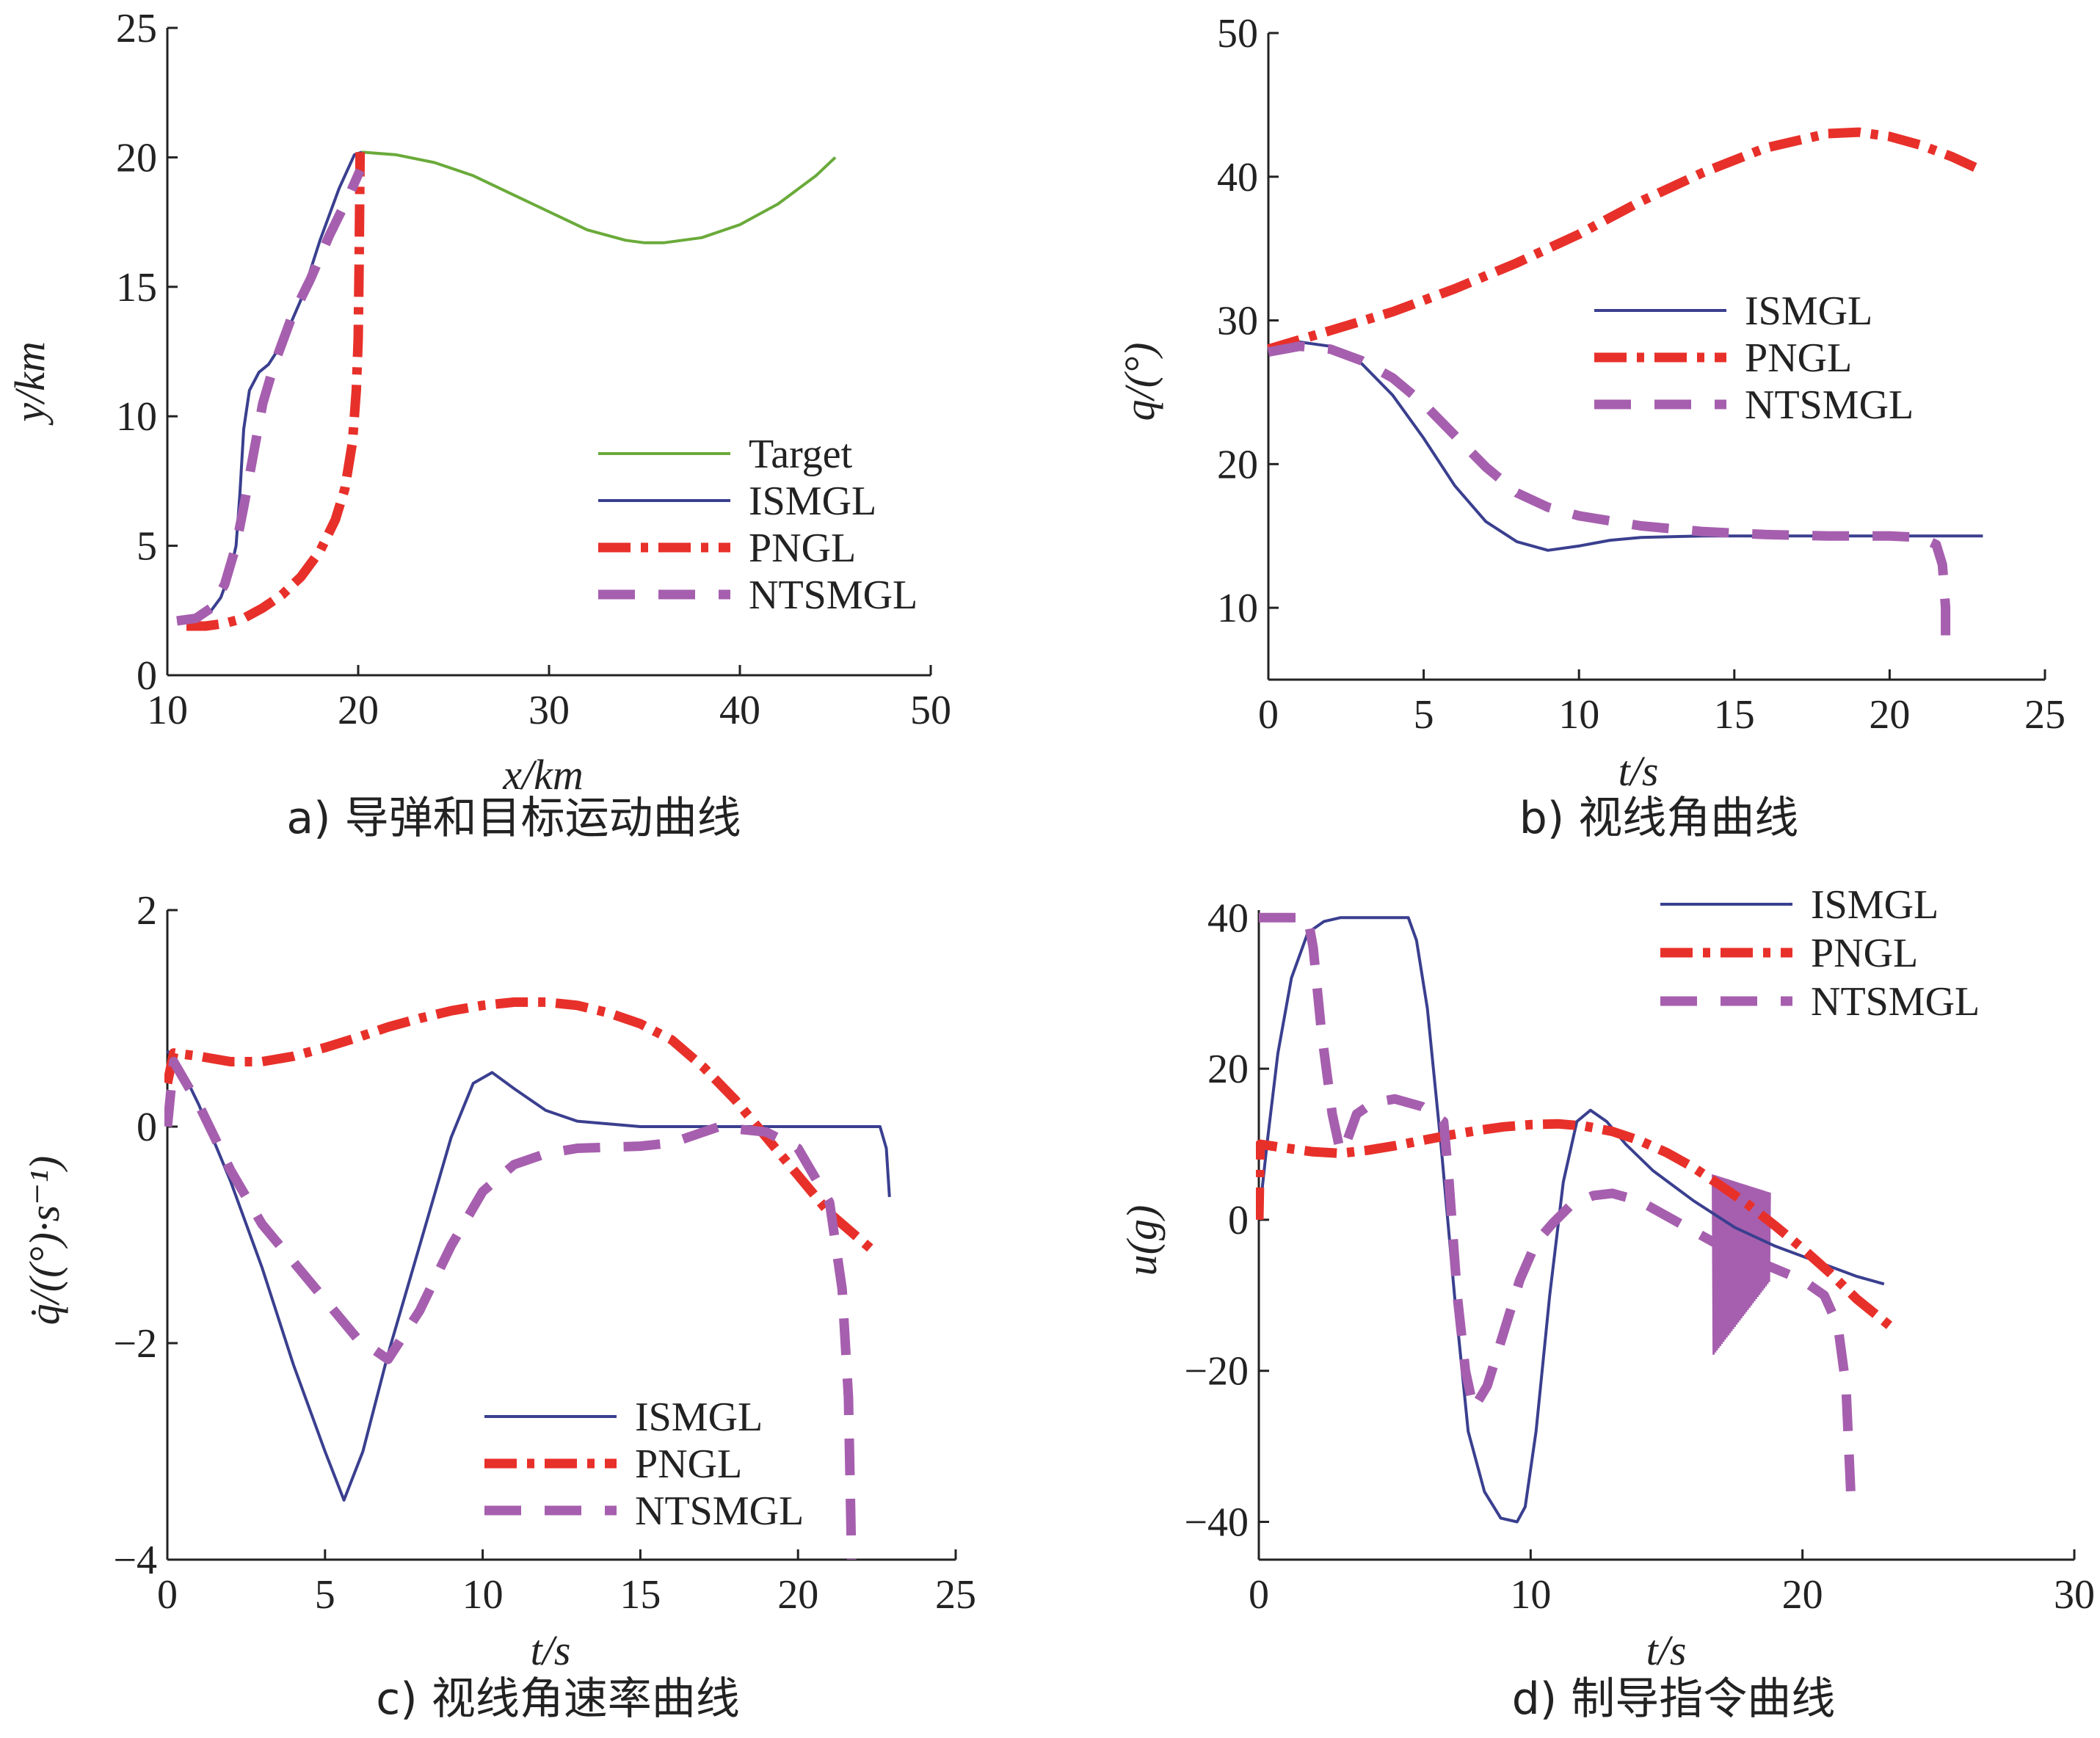  What do you see at coordinates (136, 28) in the screenshot?
I see `y-tick-label: 25` at bounding box center [136, 28].